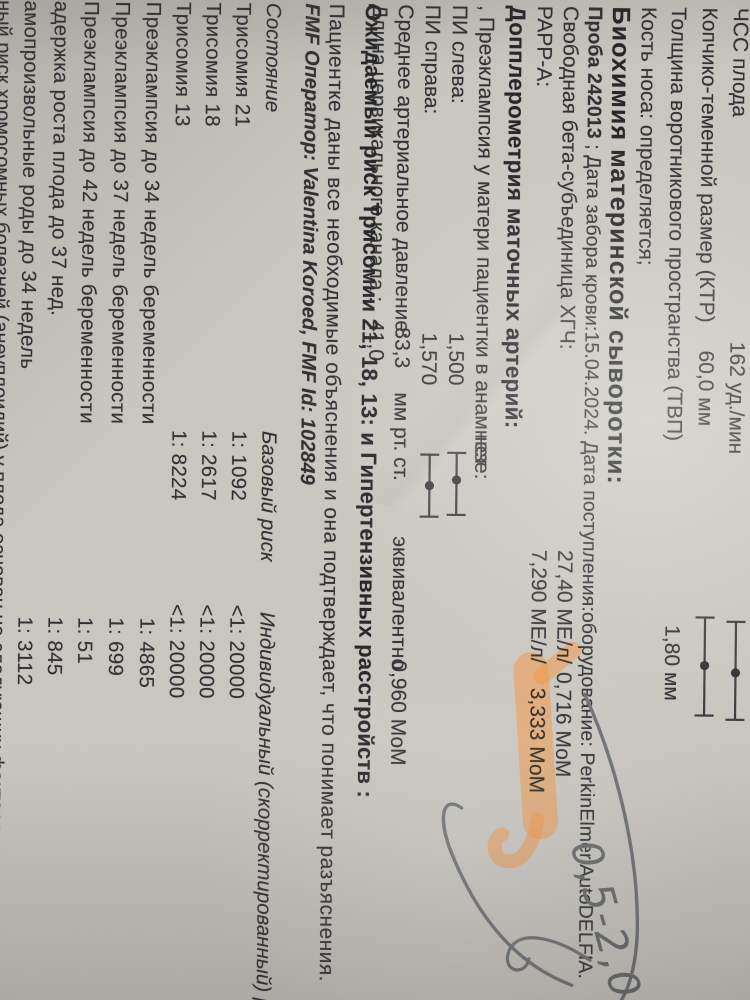  What do you see at coordinates (242, 65) in the screenshot?
I see `risk-state: Трисомия 21` at bounding box center [242, 65].